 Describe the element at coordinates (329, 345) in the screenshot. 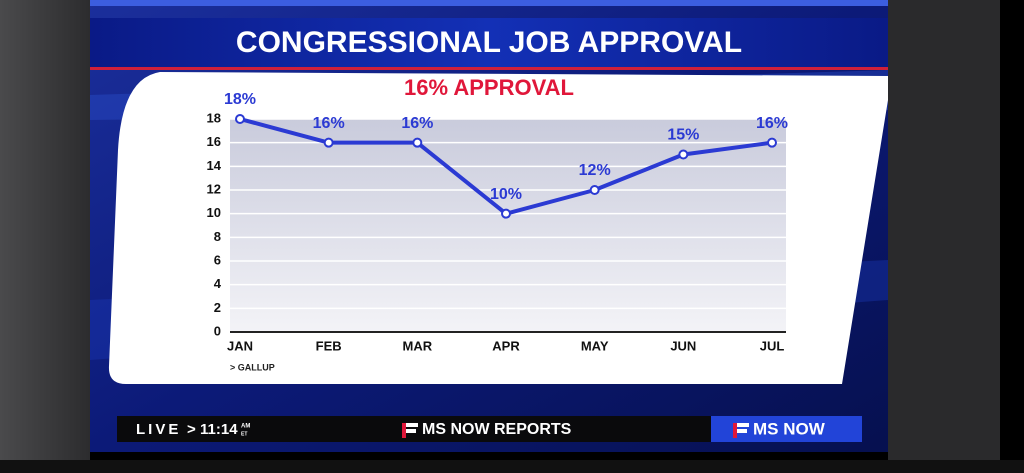

I see `x-tick-label: FEB` at that location.